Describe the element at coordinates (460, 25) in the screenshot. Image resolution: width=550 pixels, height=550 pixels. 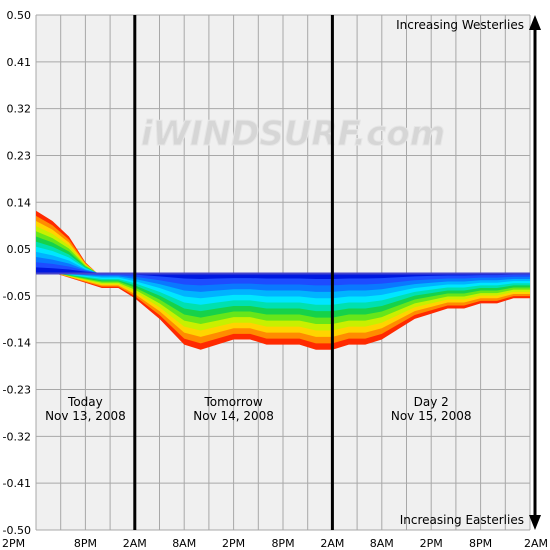
I see `top-label: Increasing Westerlies` at that location.